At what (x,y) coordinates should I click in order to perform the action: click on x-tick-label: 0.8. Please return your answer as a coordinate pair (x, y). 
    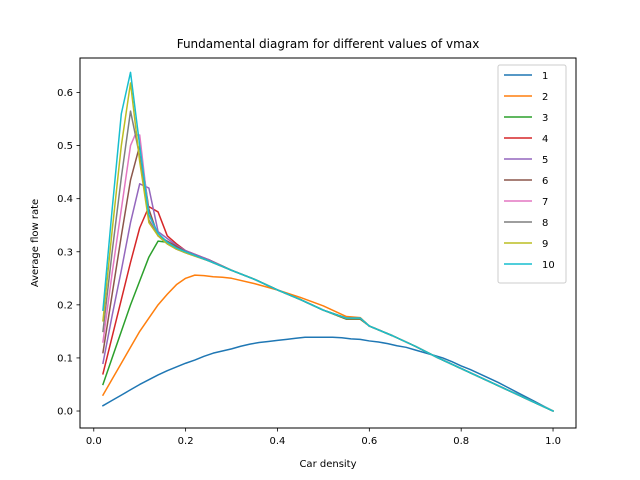
    Looking at the image, I should click on (461, 441).